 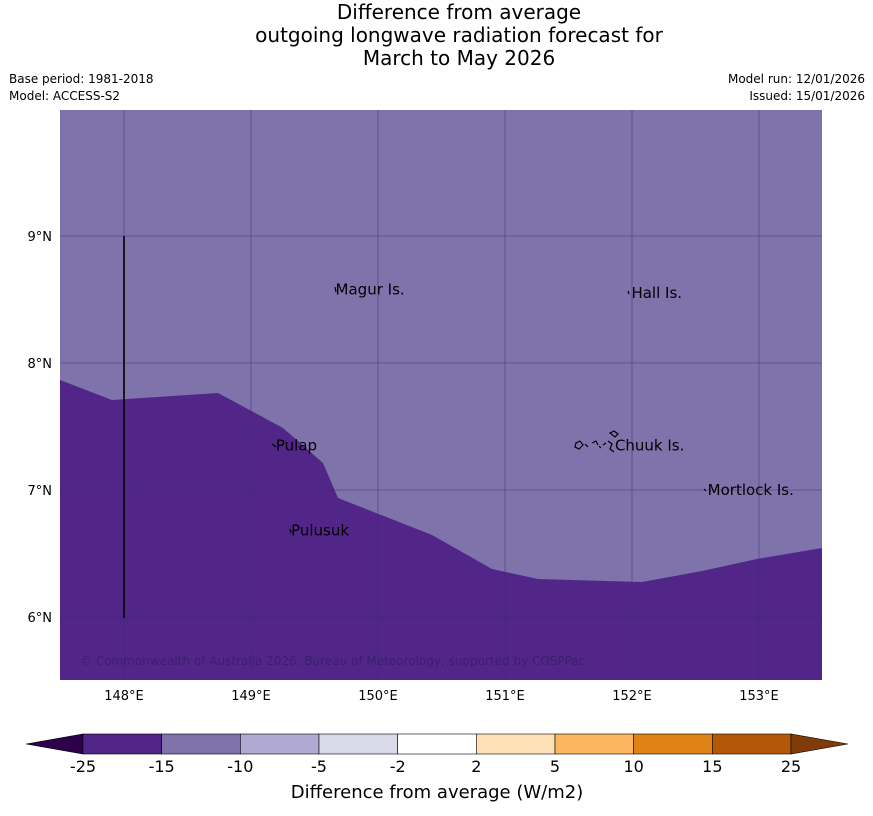 I want to click on latitude-tick-label: 6°N, so click(x=40, y=618).